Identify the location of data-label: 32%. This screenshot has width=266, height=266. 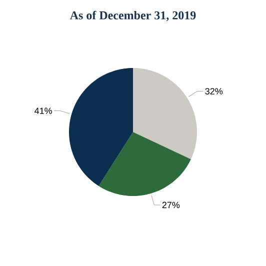
(214, 91).